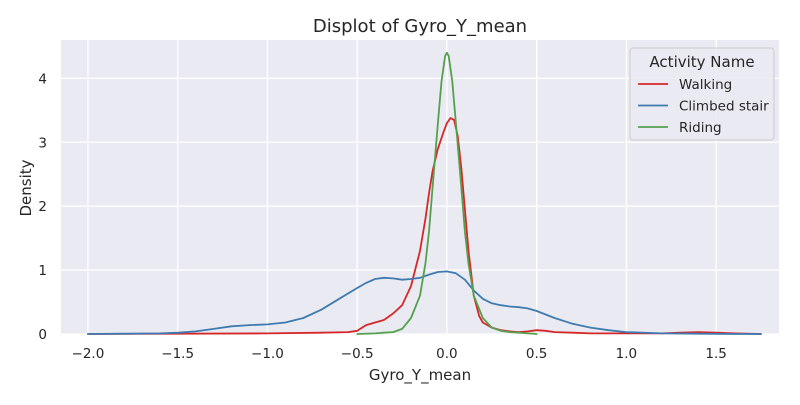  Describe the element at coordinates (399, 354) in the screenshot. I see `x-axis-ticks: −2.0 −1.5 −1.0 −0.5 0.0 0.5 1.0 1.5` at that location.